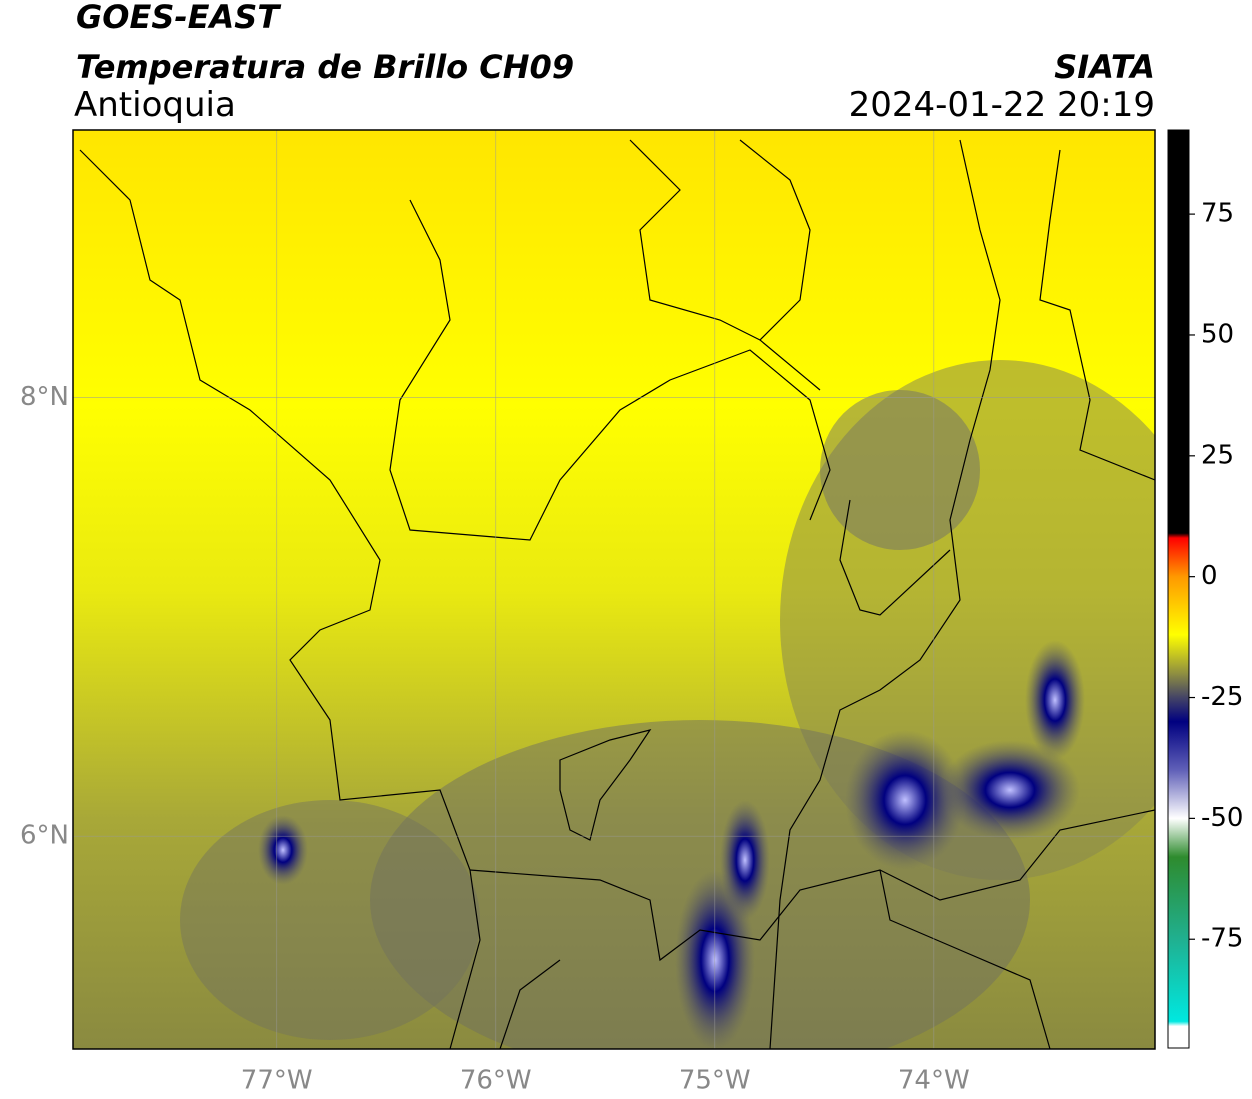 Image resolution: width=1252 pixels, height=1099 pixels. I want to click on lon-tick-label: 75°W, so click(715, 1081).